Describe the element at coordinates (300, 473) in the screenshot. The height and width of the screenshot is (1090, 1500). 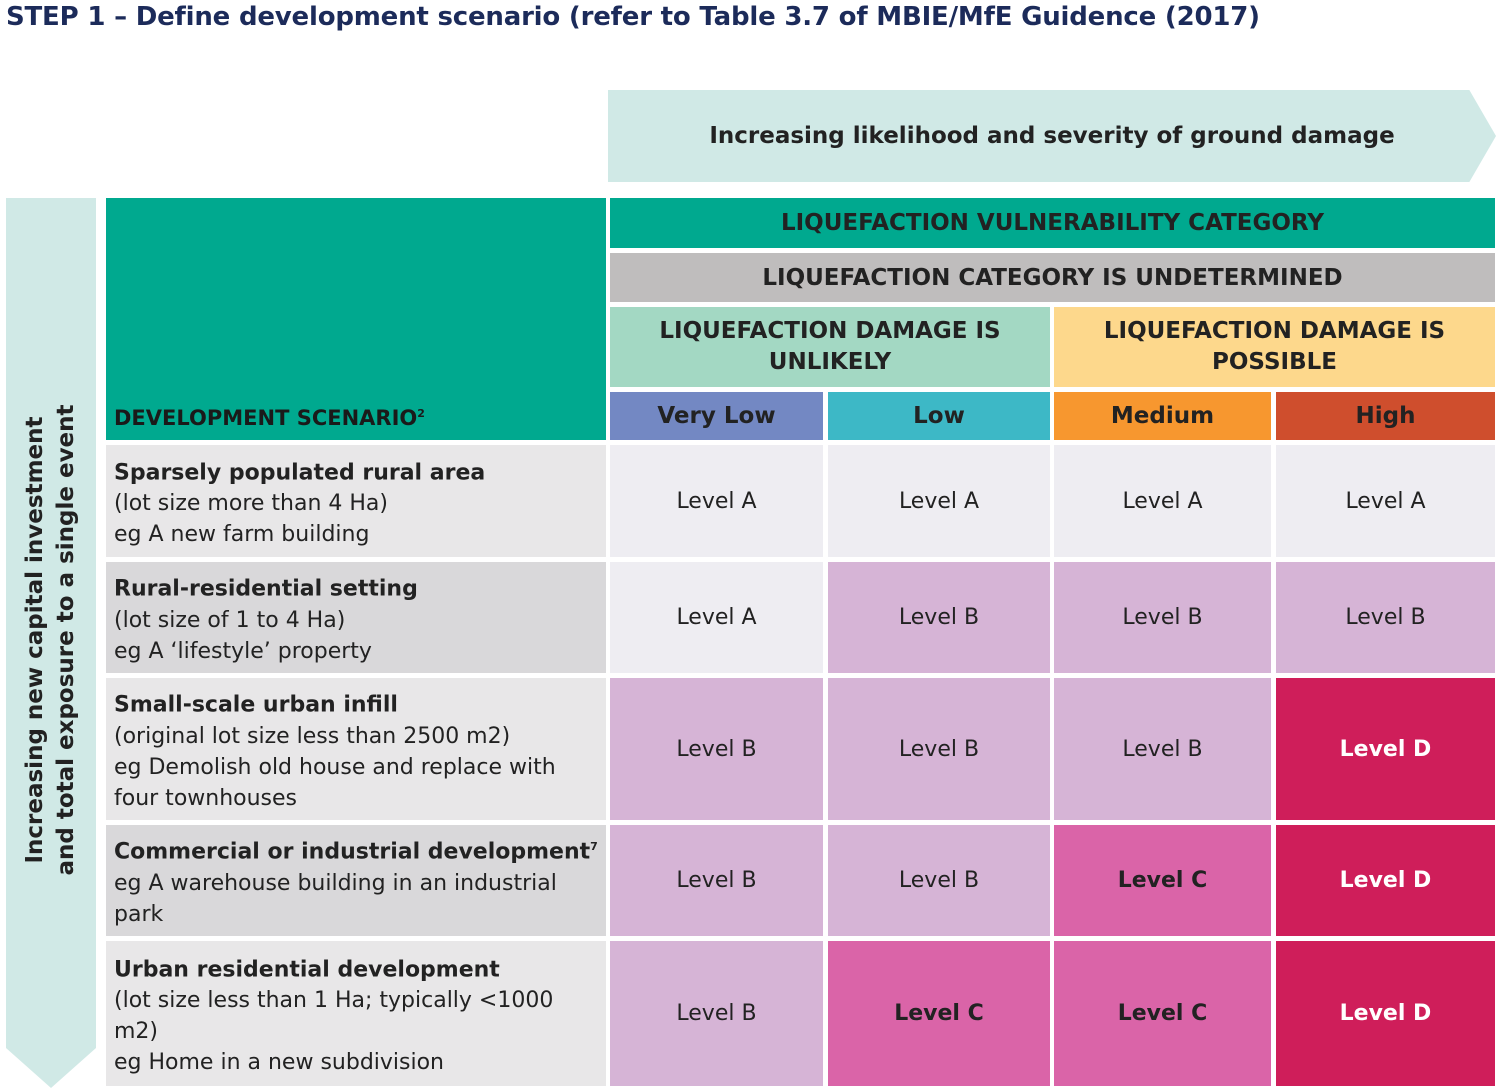
I see `scenario-title: Sparsely populated rural area` at that location.